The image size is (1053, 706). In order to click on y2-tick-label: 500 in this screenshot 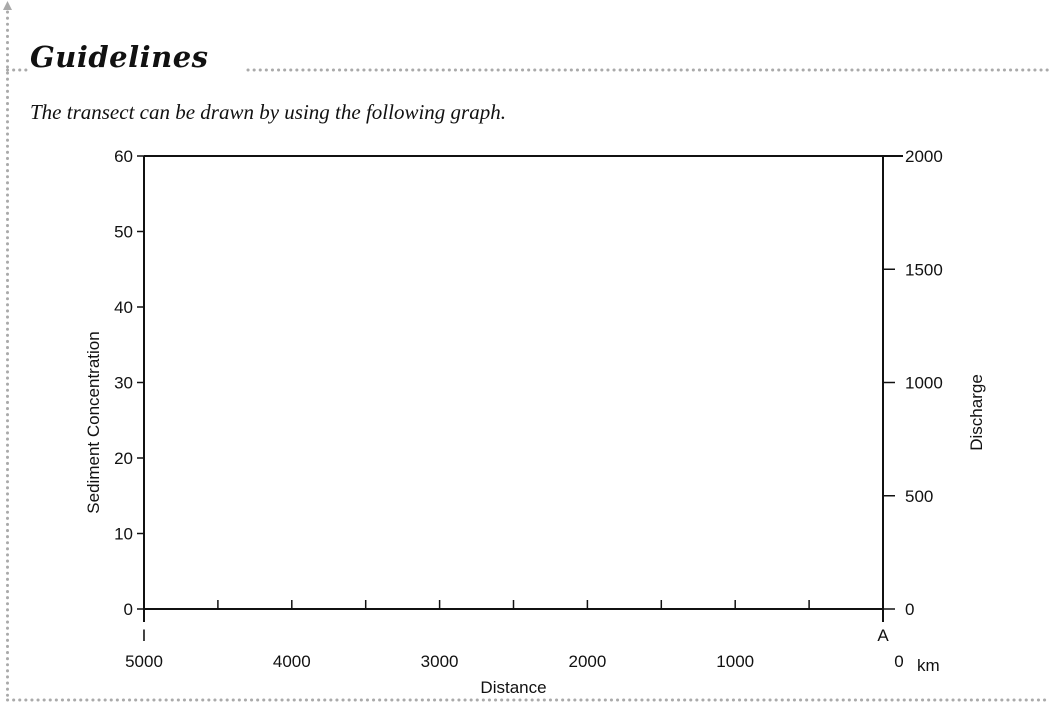, I will do `click(919, 496)`.